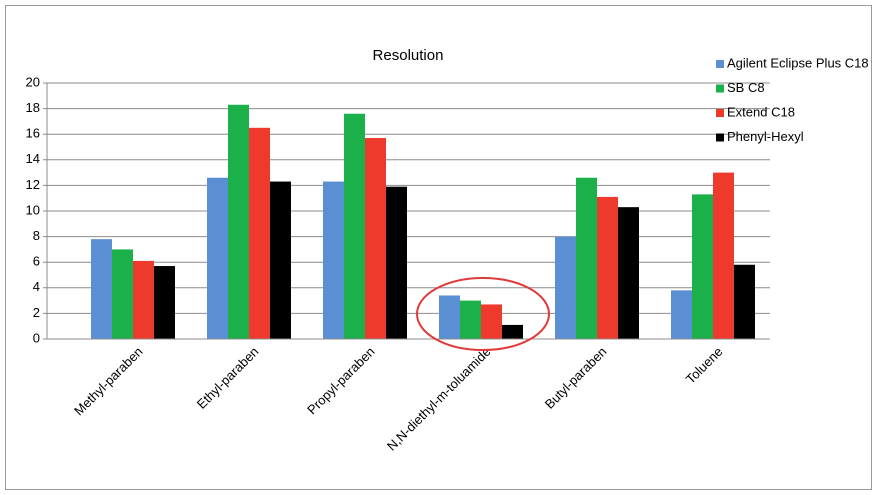 The height and width of the screenshot is (495, 878). What do you see at coordinates (33, 81) in the screenshot?
I see `y-tick-label: 20` at bounding box center [33, 81].